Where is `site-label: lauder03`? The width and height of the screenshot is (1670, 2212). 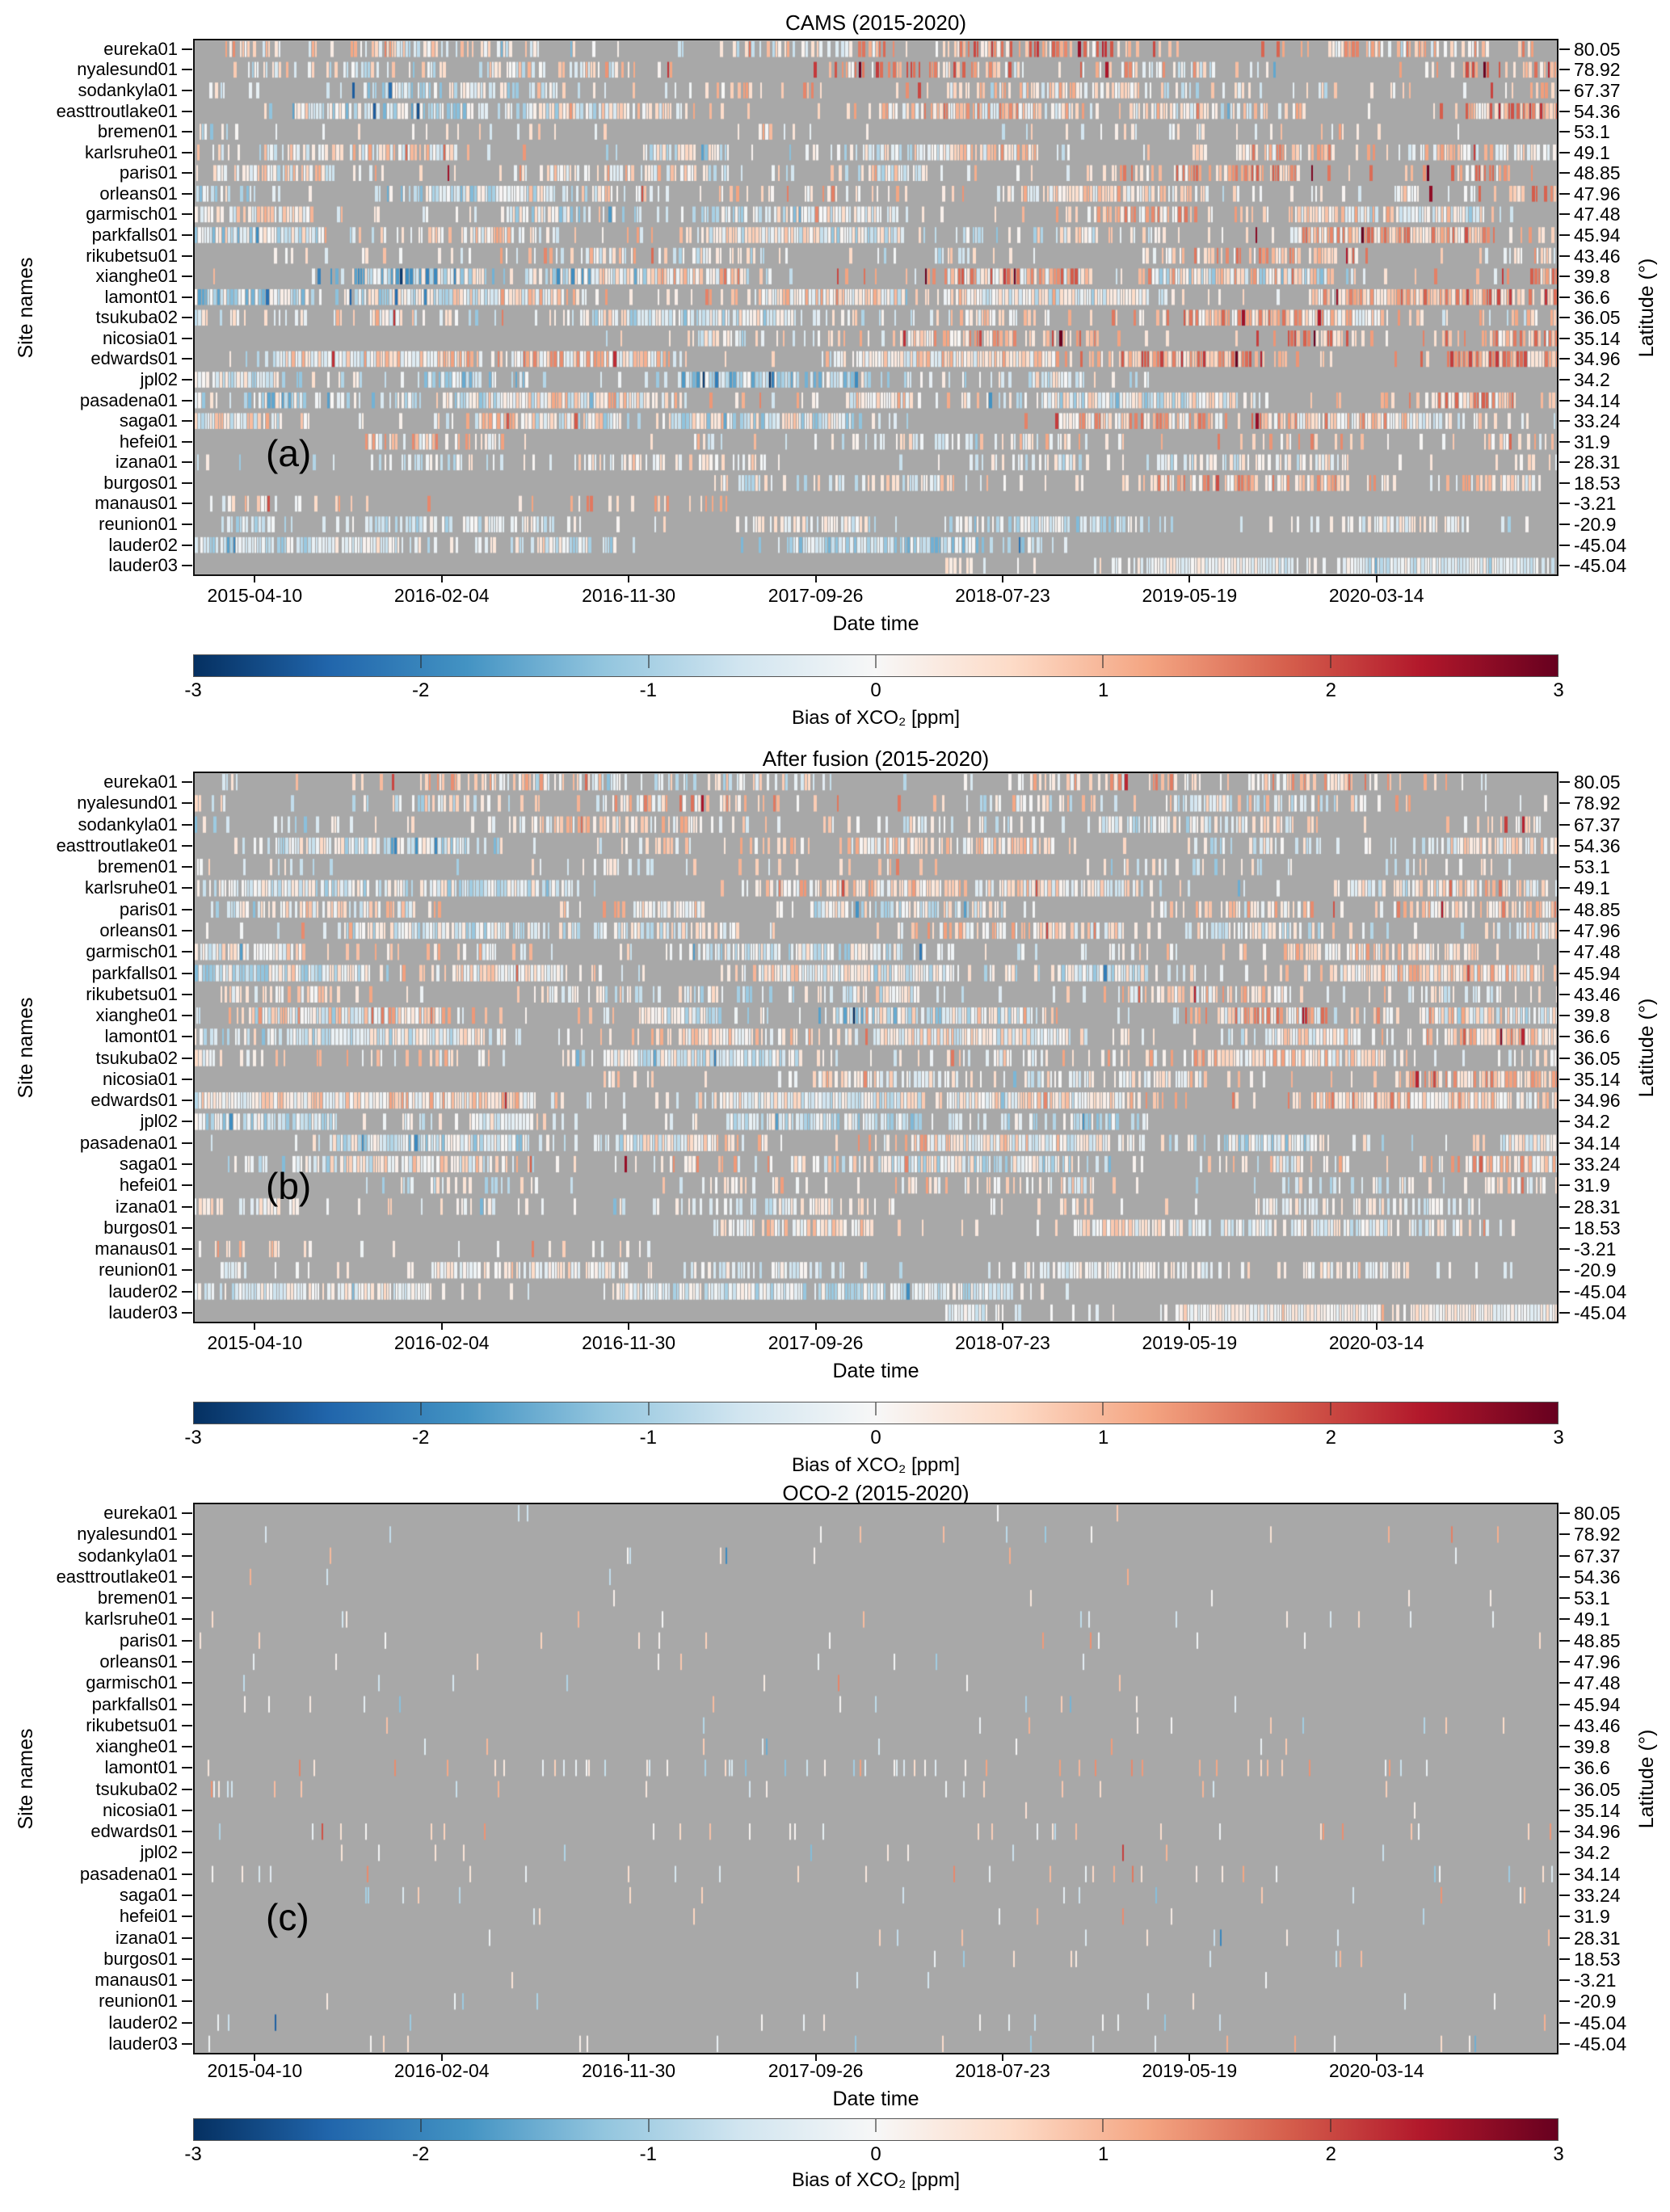
site-label: lauder03 is located at coordinates (143, 566).